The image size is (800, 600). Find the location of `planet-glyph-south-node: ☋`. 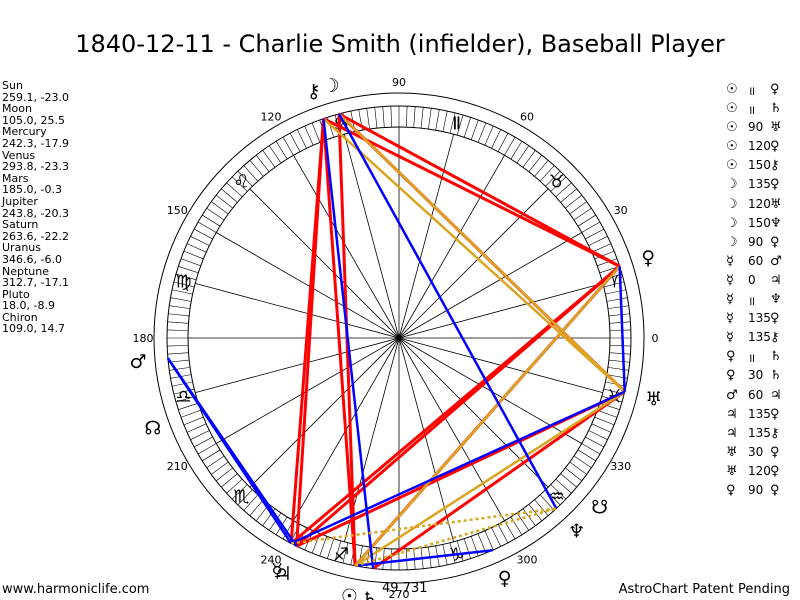

planet-glyph-south-node: ☋ is located at coordinates (599, 507).